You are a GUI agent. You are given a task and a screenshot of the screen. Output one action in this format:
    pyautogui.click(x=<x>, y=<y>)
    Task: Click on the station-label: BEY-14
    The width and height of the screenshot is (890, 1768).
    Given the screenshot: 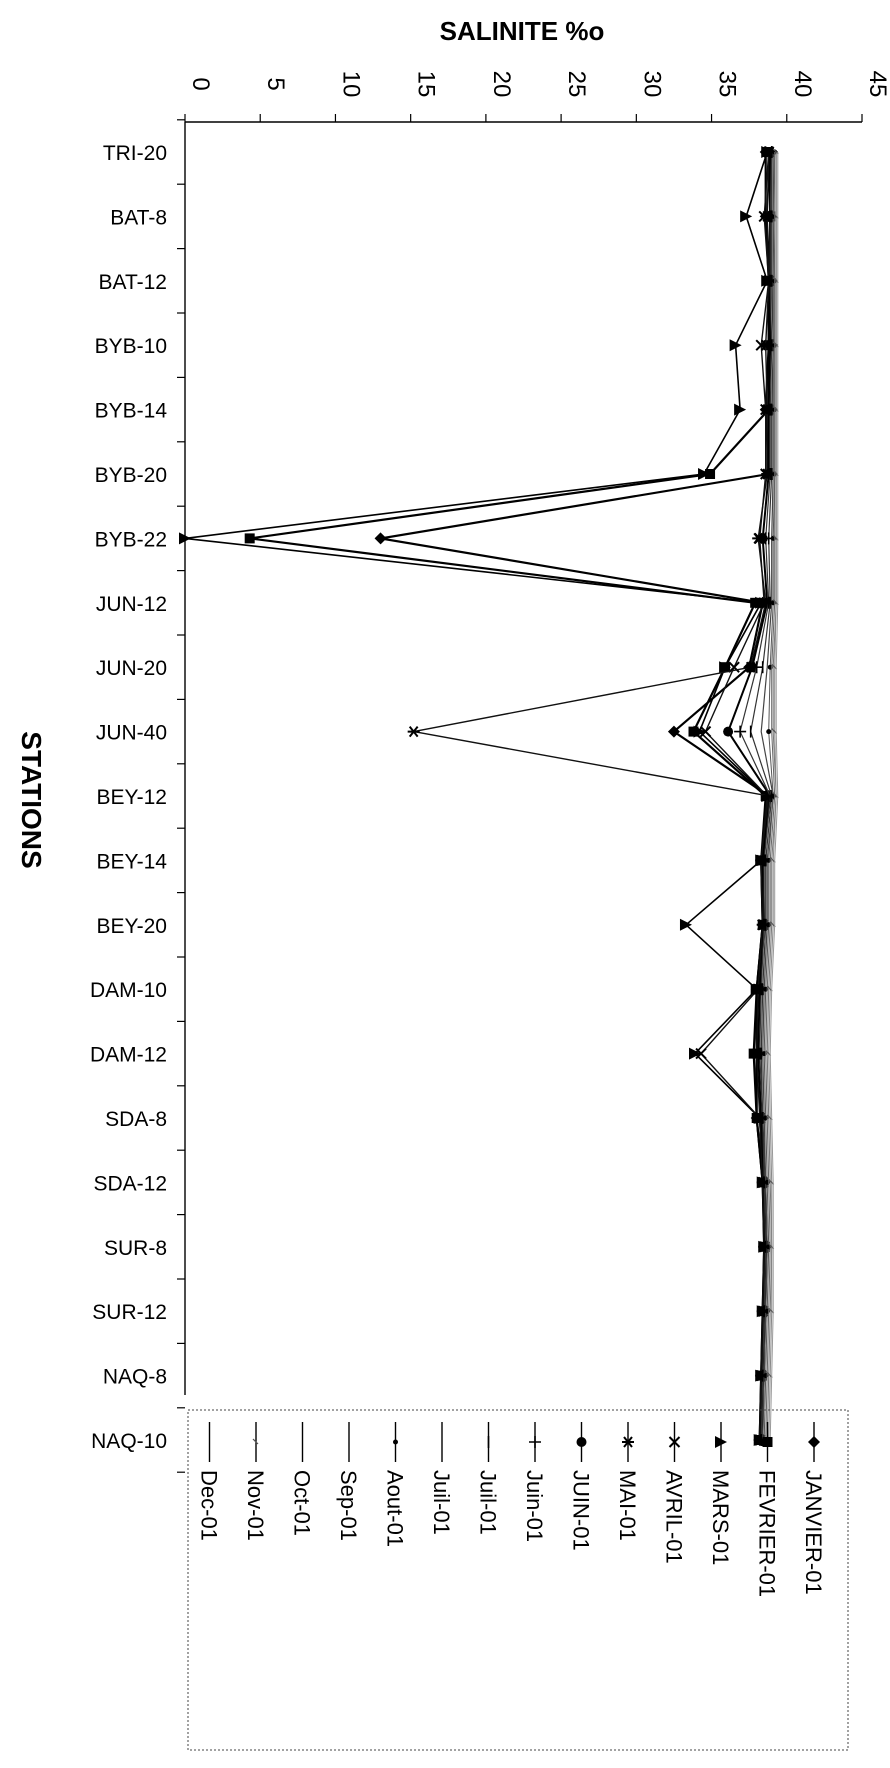 What is the action you would take?
    pyautogui.click(x=132, y=861)
    